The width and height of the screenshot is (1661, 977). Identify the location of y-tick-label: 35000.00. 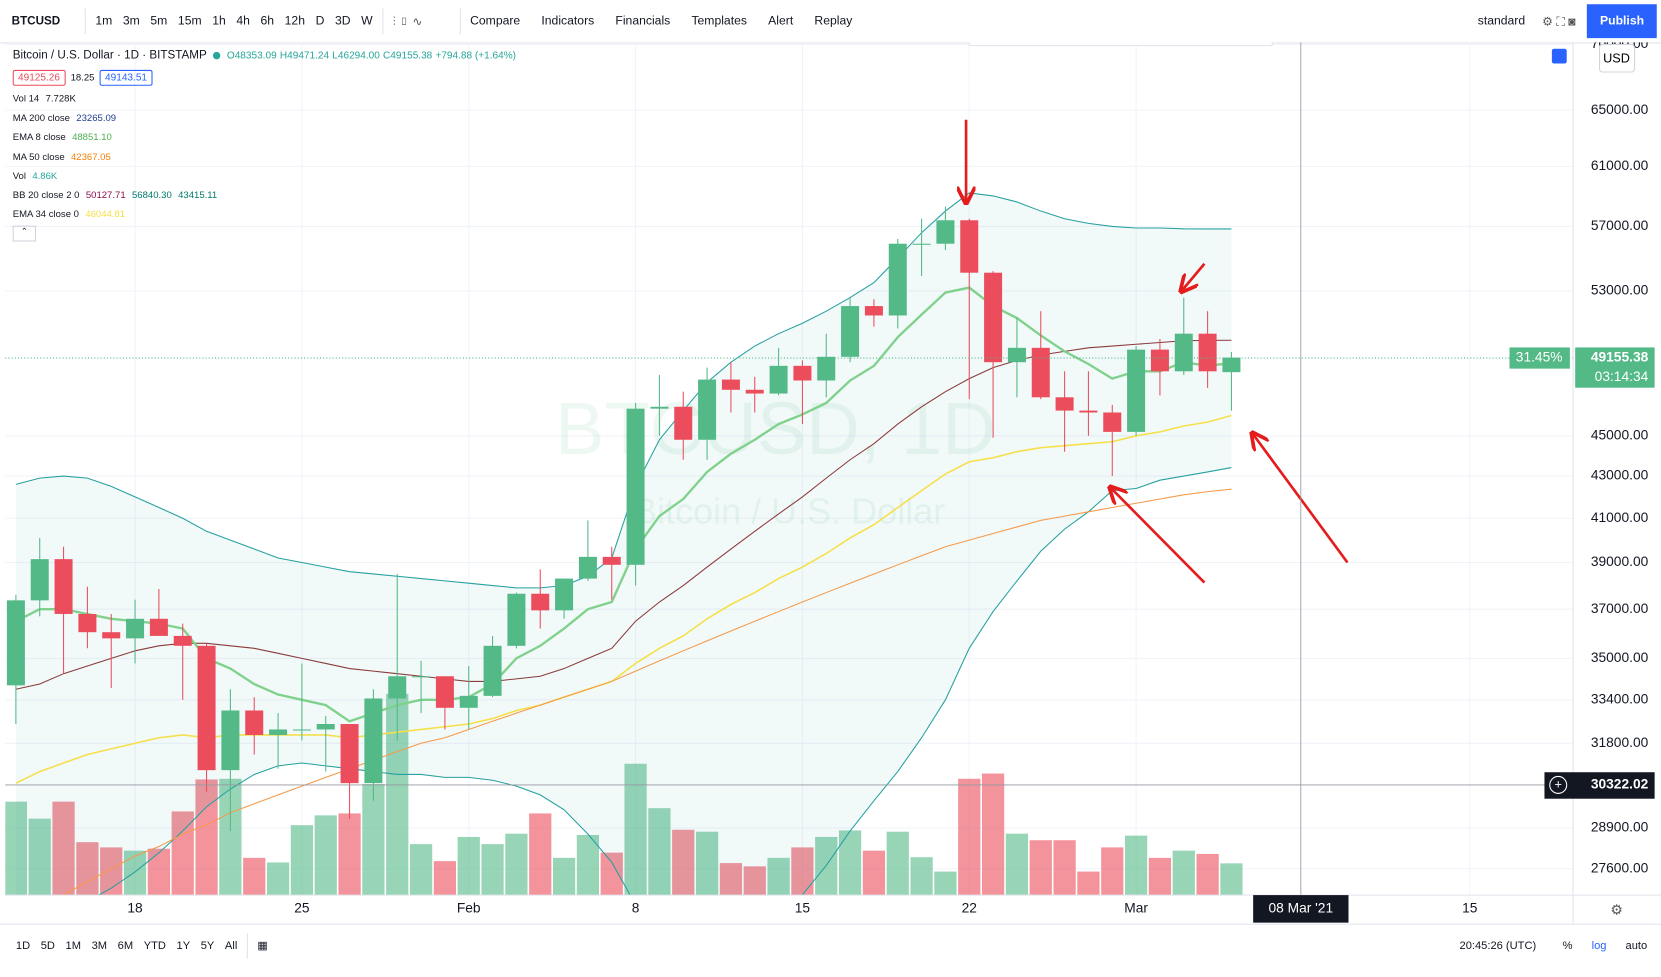
(1620, 657).